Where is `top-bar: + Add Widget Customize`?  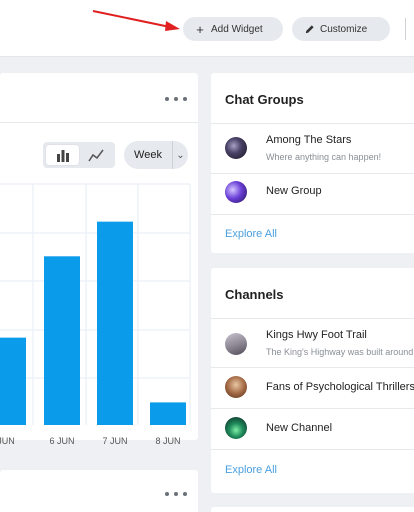
top-bar: + Add Widget Customize is located at coordinates (207, 28).